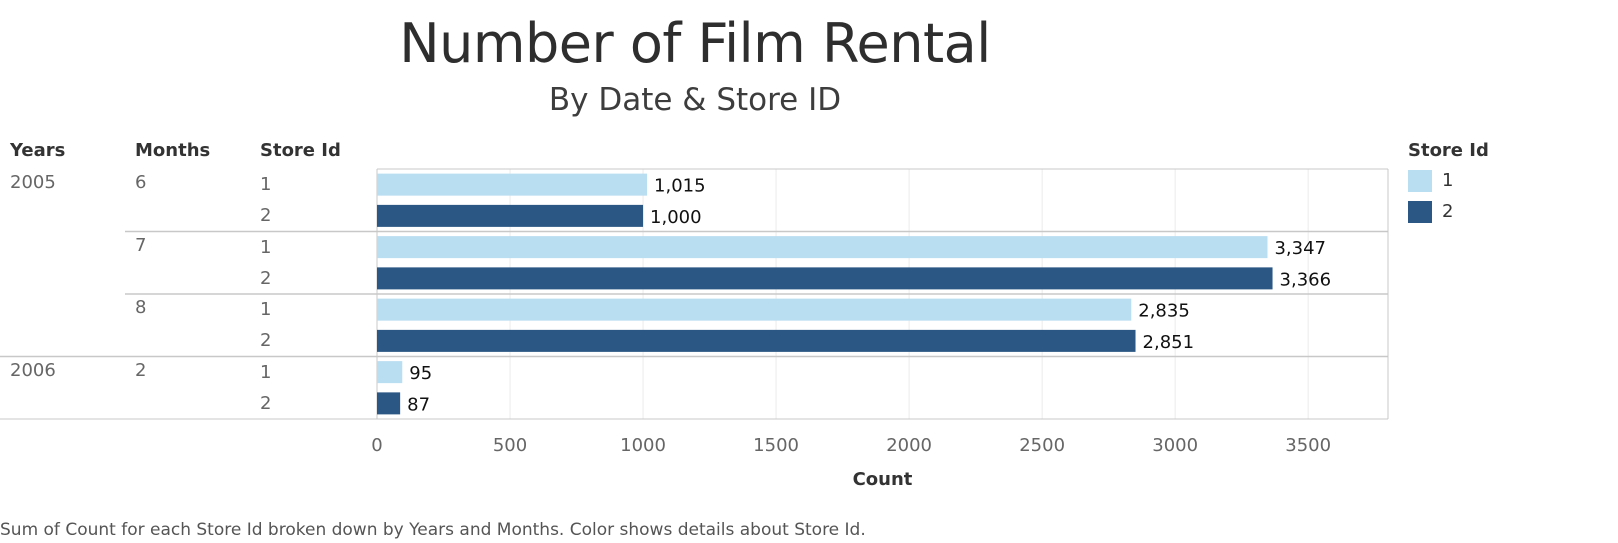 The width and height of the screenshot is (1618, 543). What do you see at coordinates (695, 43) in the screenshot?
I see `chart-title: Number of Film Rental` at bounding box center [695, 43].